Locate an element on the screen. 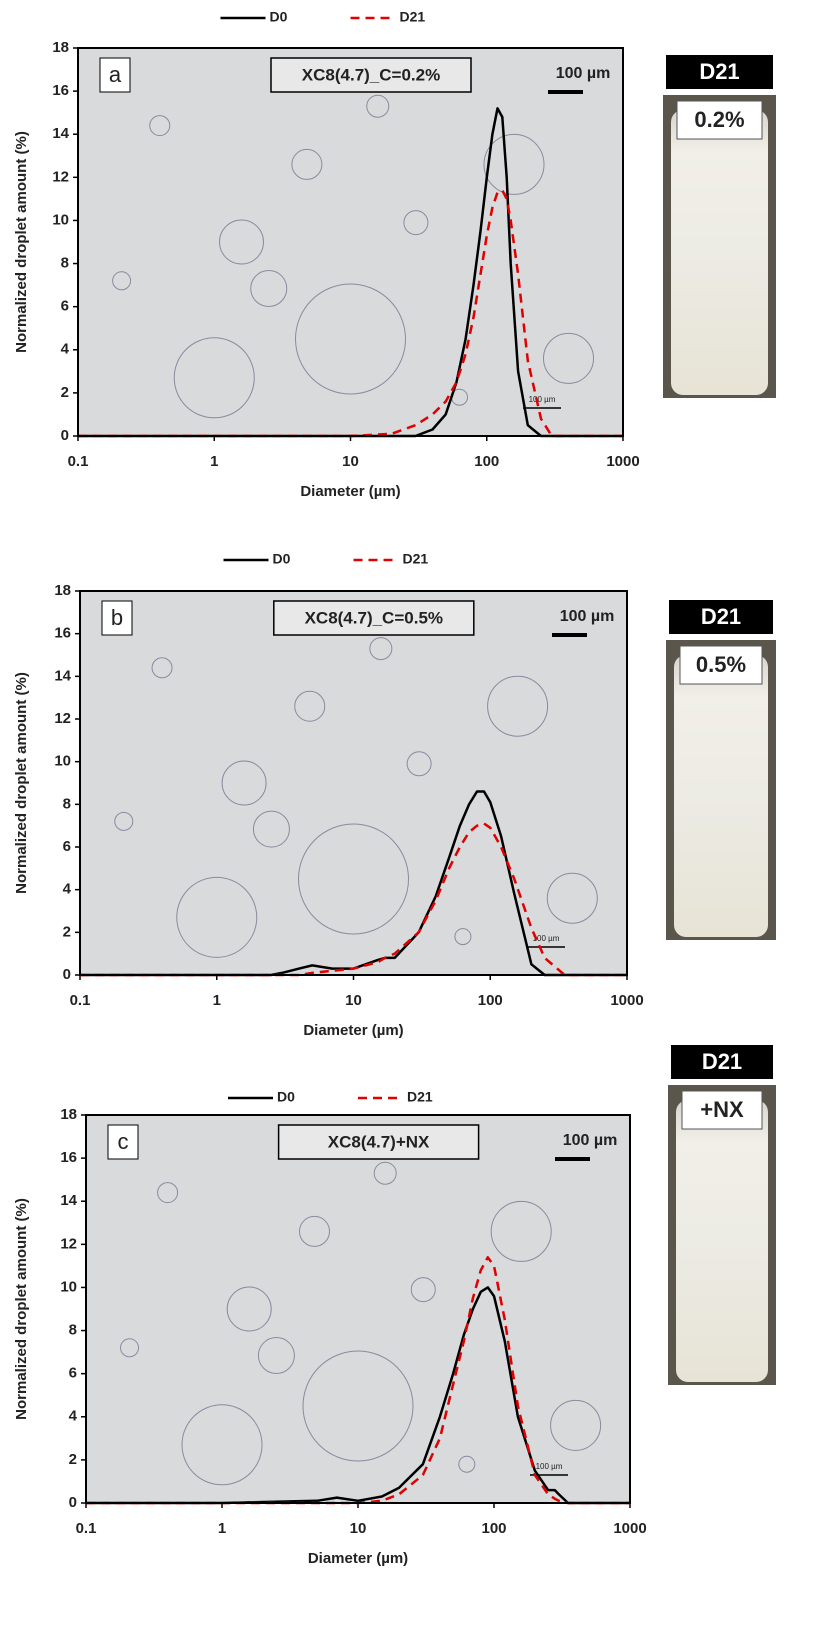 The height and width of the screenshot is (1640, 813). scale-bar-label: 100 µm is located at coordinates (587, 616).